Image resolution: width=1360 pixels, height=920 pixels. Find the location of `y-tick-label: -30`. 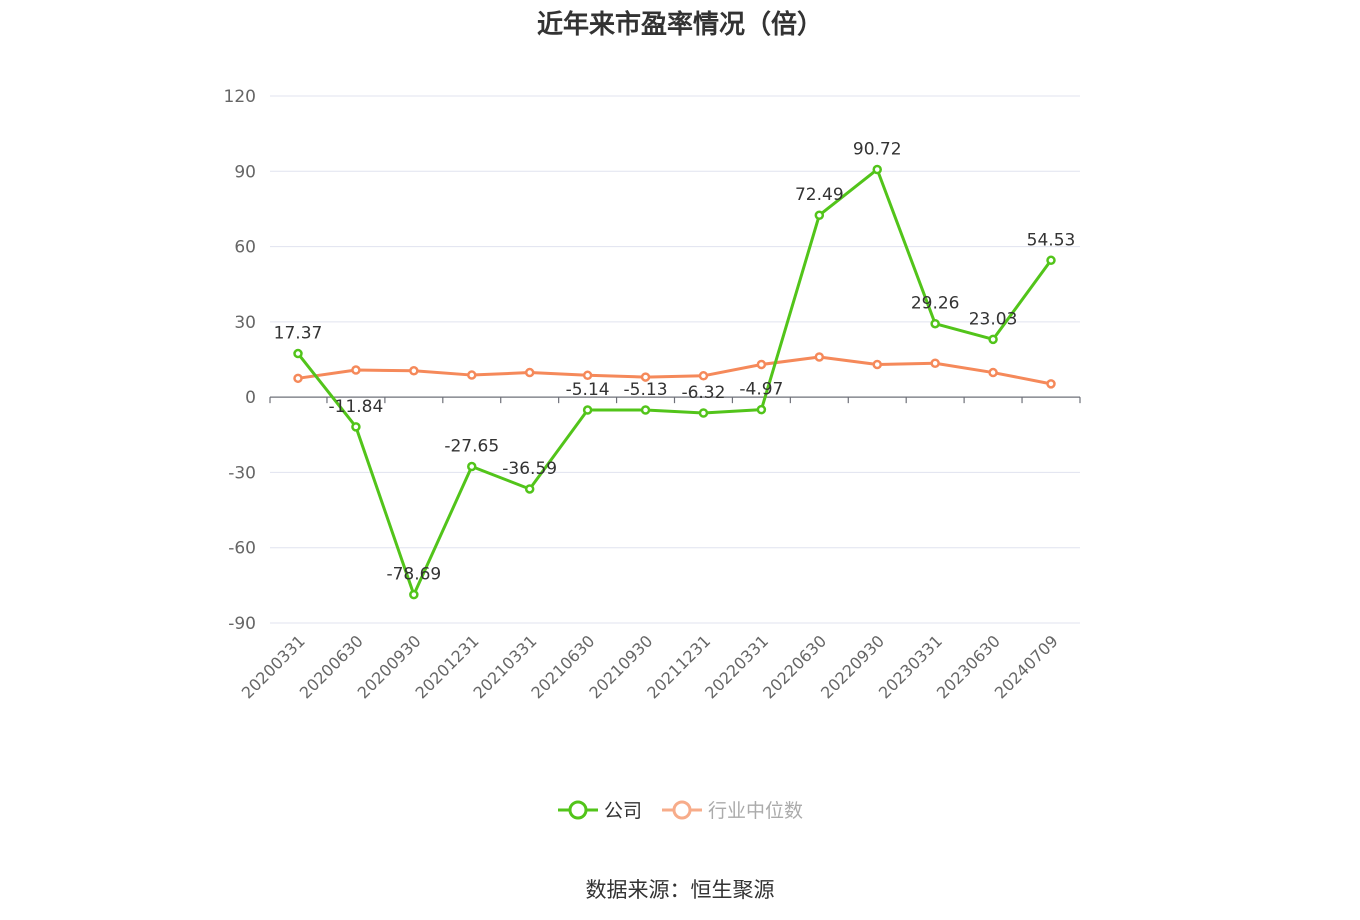

y-tick-label: -30 is located at coordinates (242, 473).